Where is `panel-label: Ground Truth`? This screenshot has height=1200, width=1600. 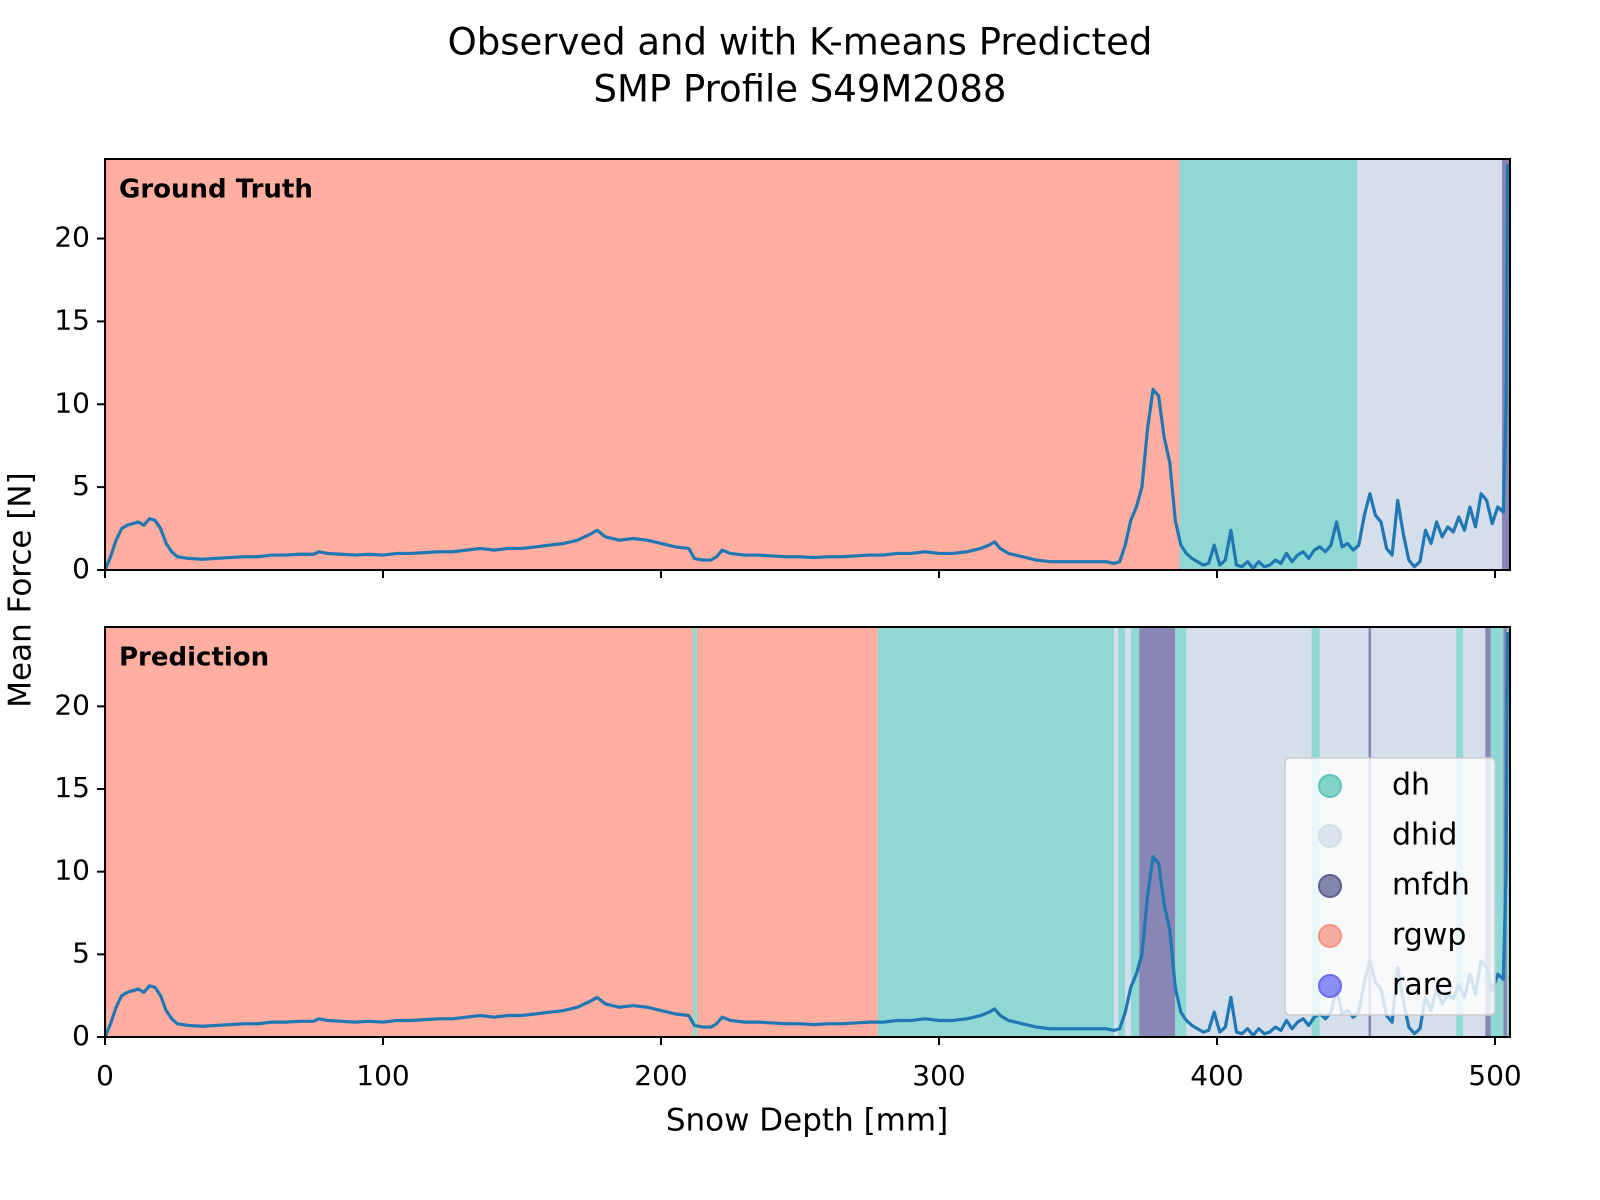
panel-label: Ground Truth is located at coordinates (216, 190).